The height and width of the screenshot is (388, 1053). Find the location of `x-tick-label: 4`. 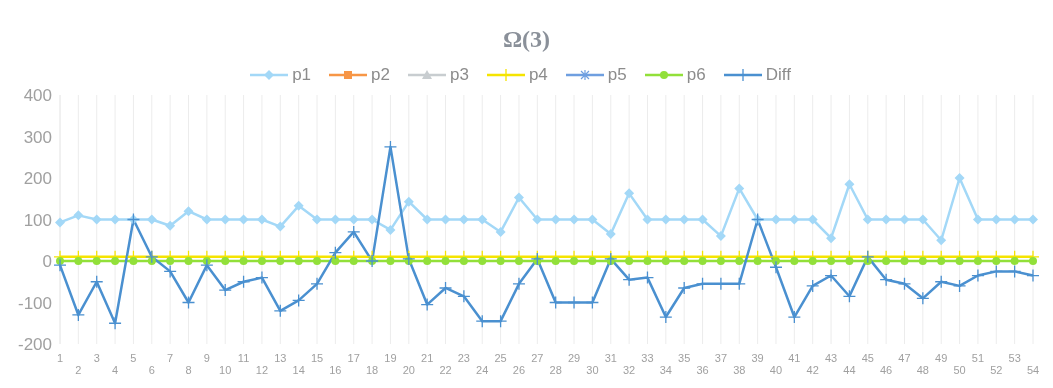

x-tick-label: 4 is located at coordinates (115, 370).